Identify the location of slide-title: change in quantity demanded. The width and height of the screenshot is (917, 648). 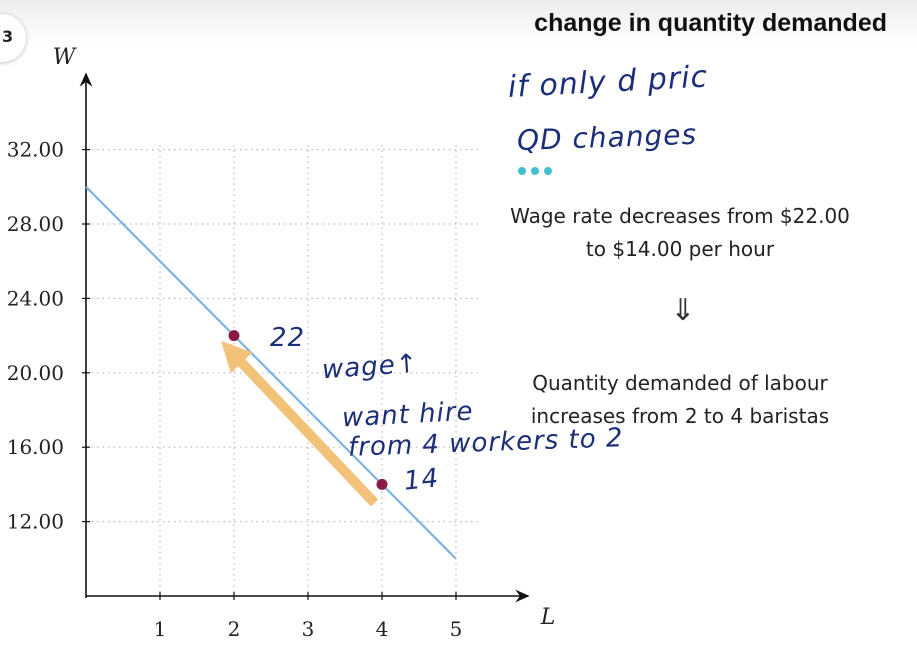
(710, 23).